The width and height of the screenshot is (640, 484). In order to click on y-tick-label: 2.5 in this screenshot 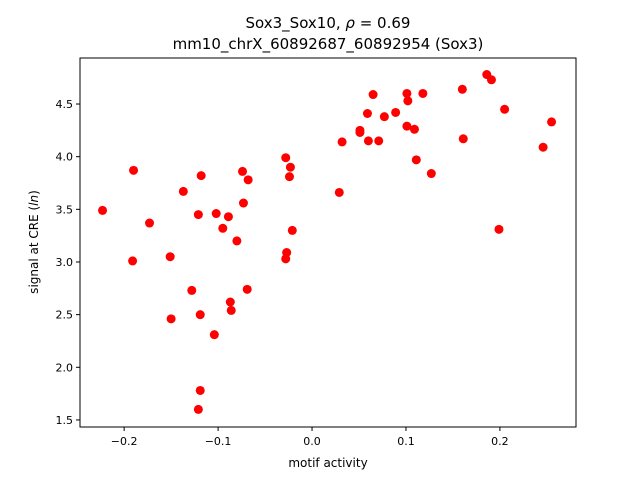, I will do `click(65, 315)`.